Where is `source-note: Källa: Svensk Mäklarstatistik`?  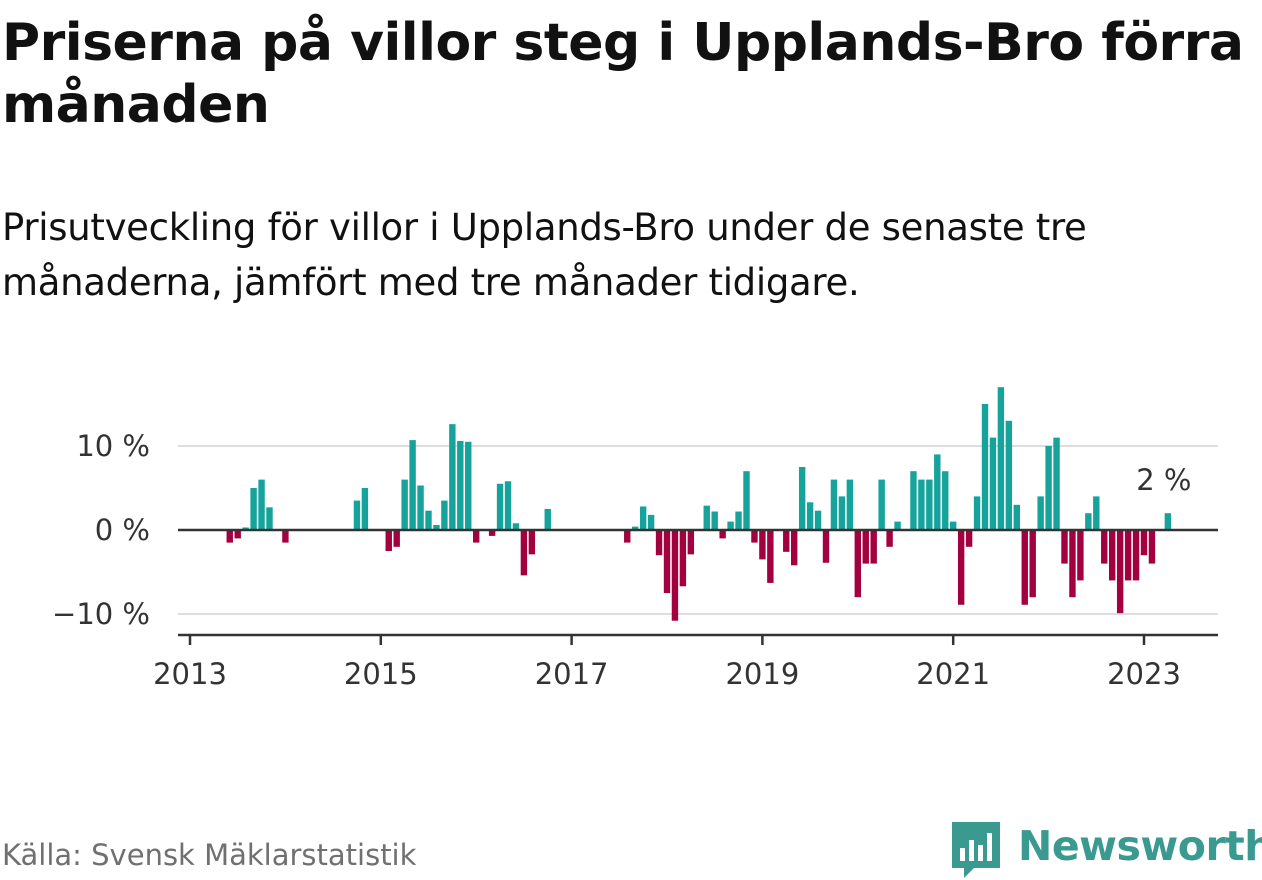 source-note: Källa: Svensk Mäklarstatistik is located at coordinates (209, 855).